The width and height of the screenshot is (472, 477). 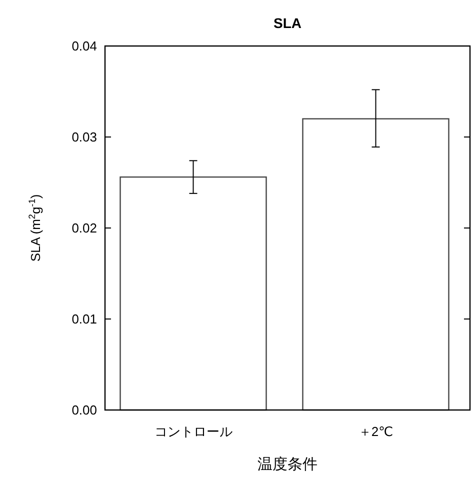 I want to click on x-tick-label: コントロール, so click(x=193, y=431).